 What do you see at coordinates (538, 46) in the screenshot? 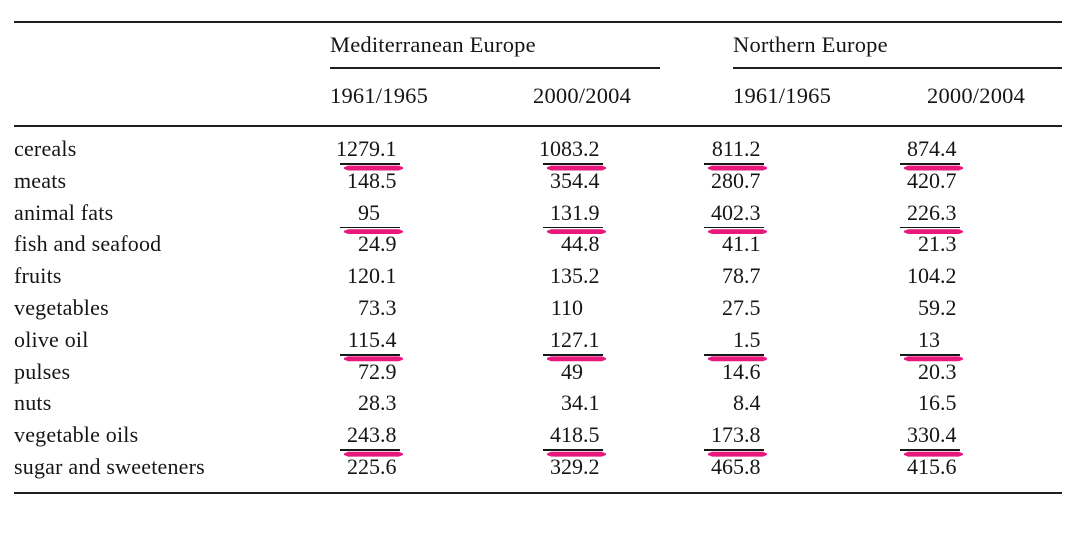
I see `column-group-header-row: Mediterranean Europe Northern Europe` at bounding box center [538, 46].